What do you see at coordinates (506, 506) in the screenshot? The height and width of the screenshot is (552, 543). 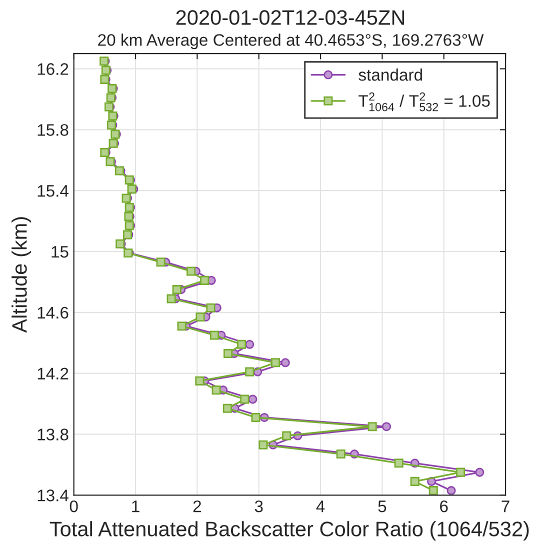 I see `x-tick-label: 7` at bounding box center [506, 506].